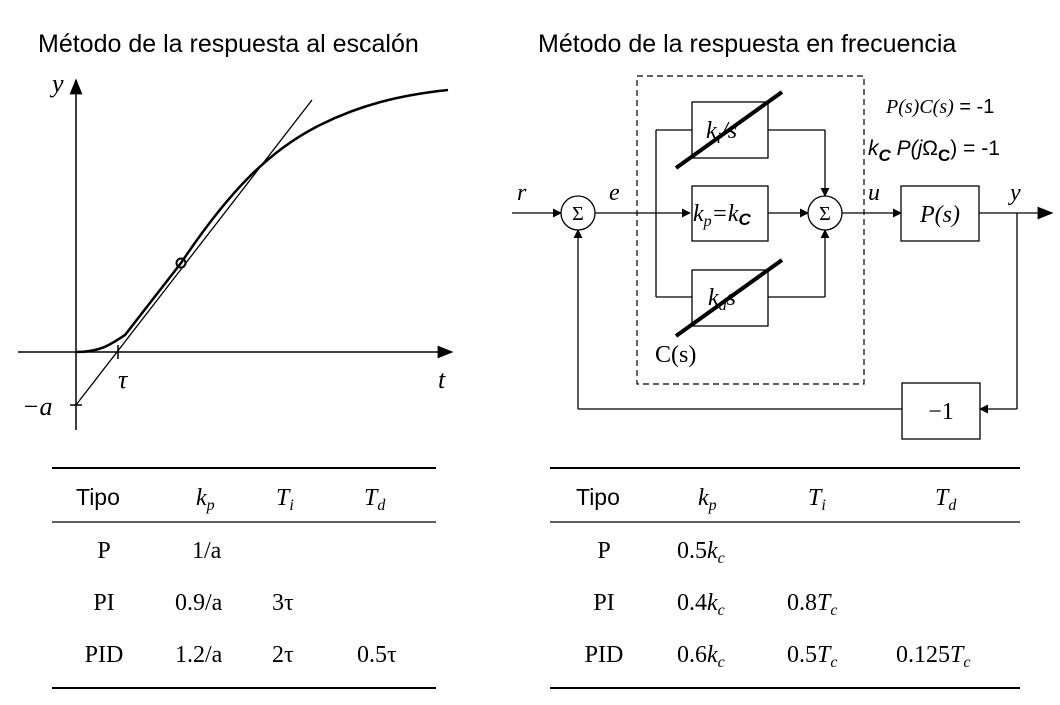 This screenshot has height=705, width=1060. I want to click on equation-1: P(s)C(s) = -1, so click(939, 107).